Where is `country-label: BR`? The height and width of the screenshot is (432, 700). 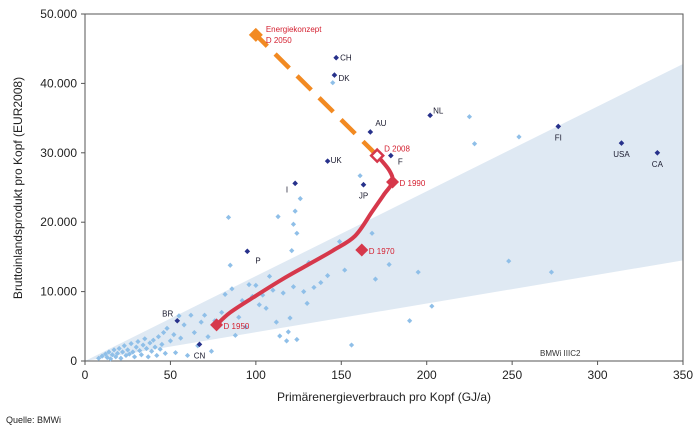
country-label: BR is located at coordinates (167, 314).